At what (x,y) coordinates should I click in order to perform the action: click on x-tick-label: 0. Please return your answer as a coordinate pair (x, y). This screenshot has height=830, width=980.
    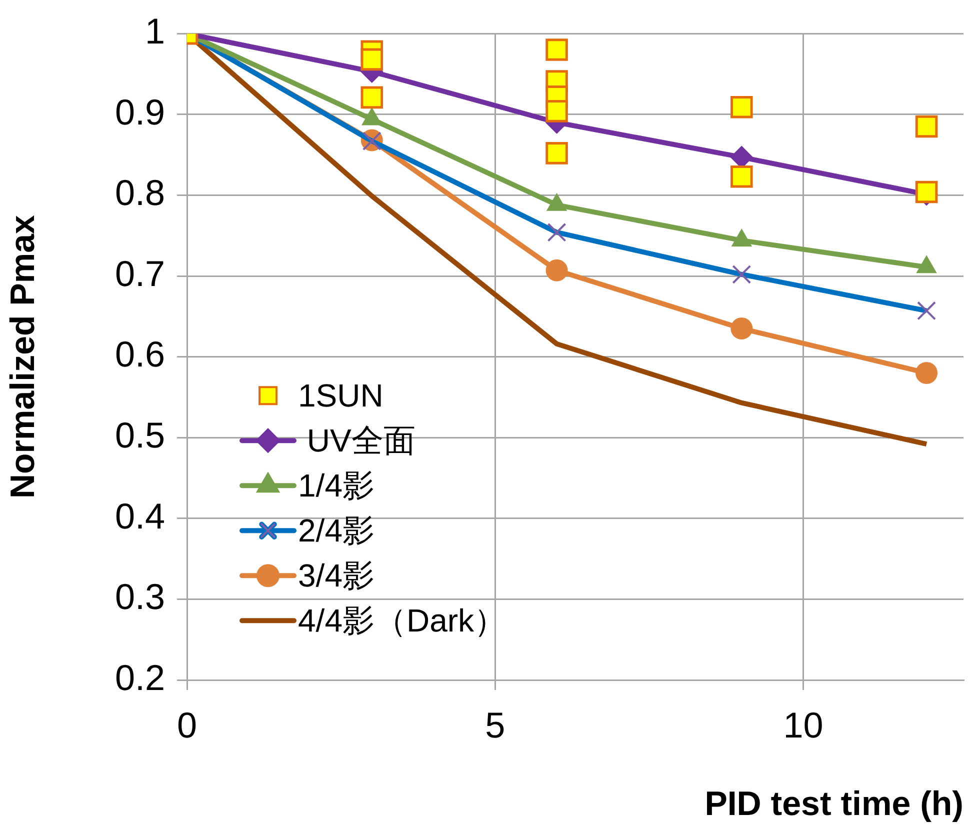
    Looking at the image, I should click on (187, 725).